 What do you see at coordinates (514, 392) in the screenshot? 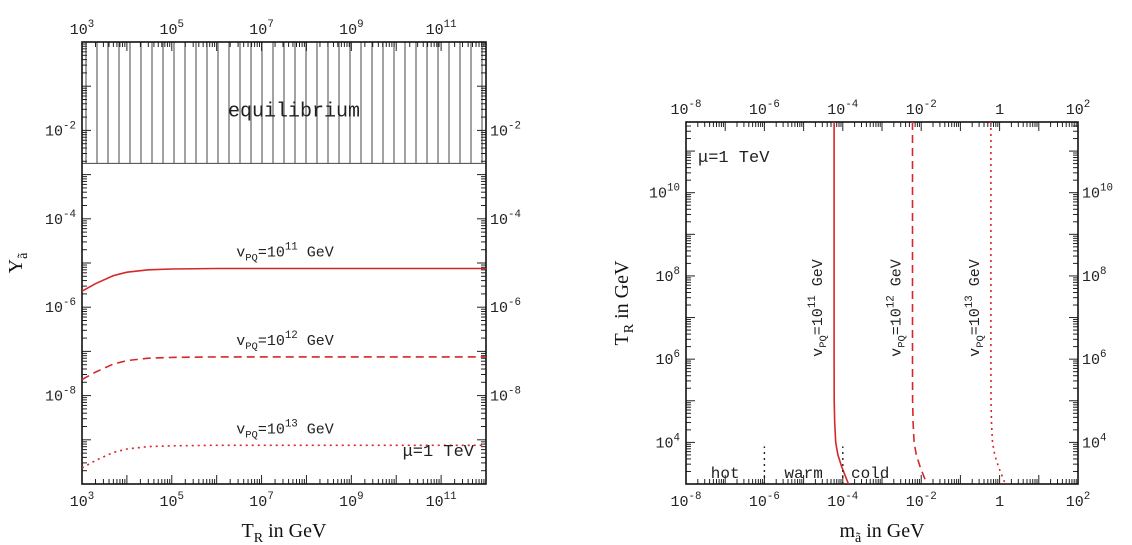
I see `p0-y-tick-label-right-exp: -8` at bounding box center [514, 392].